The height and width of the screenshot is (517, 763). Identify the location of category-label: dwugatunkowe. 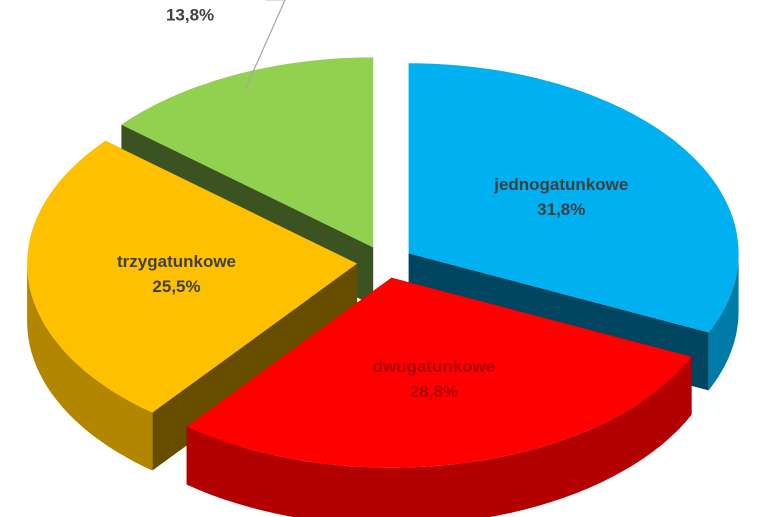
(434, 367).